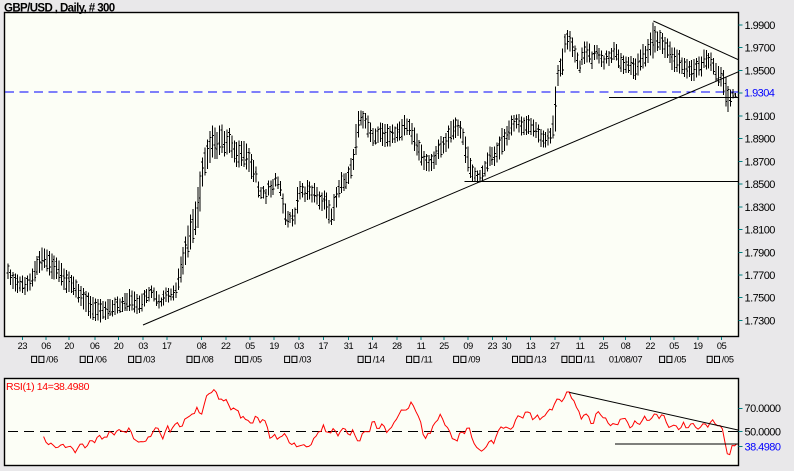 The width and height of the screenshot is (794, 471). What do you see at coordinates (349, 346) in the screenshot?
I see `svg-text: 31` at bounding box center [349, 346].